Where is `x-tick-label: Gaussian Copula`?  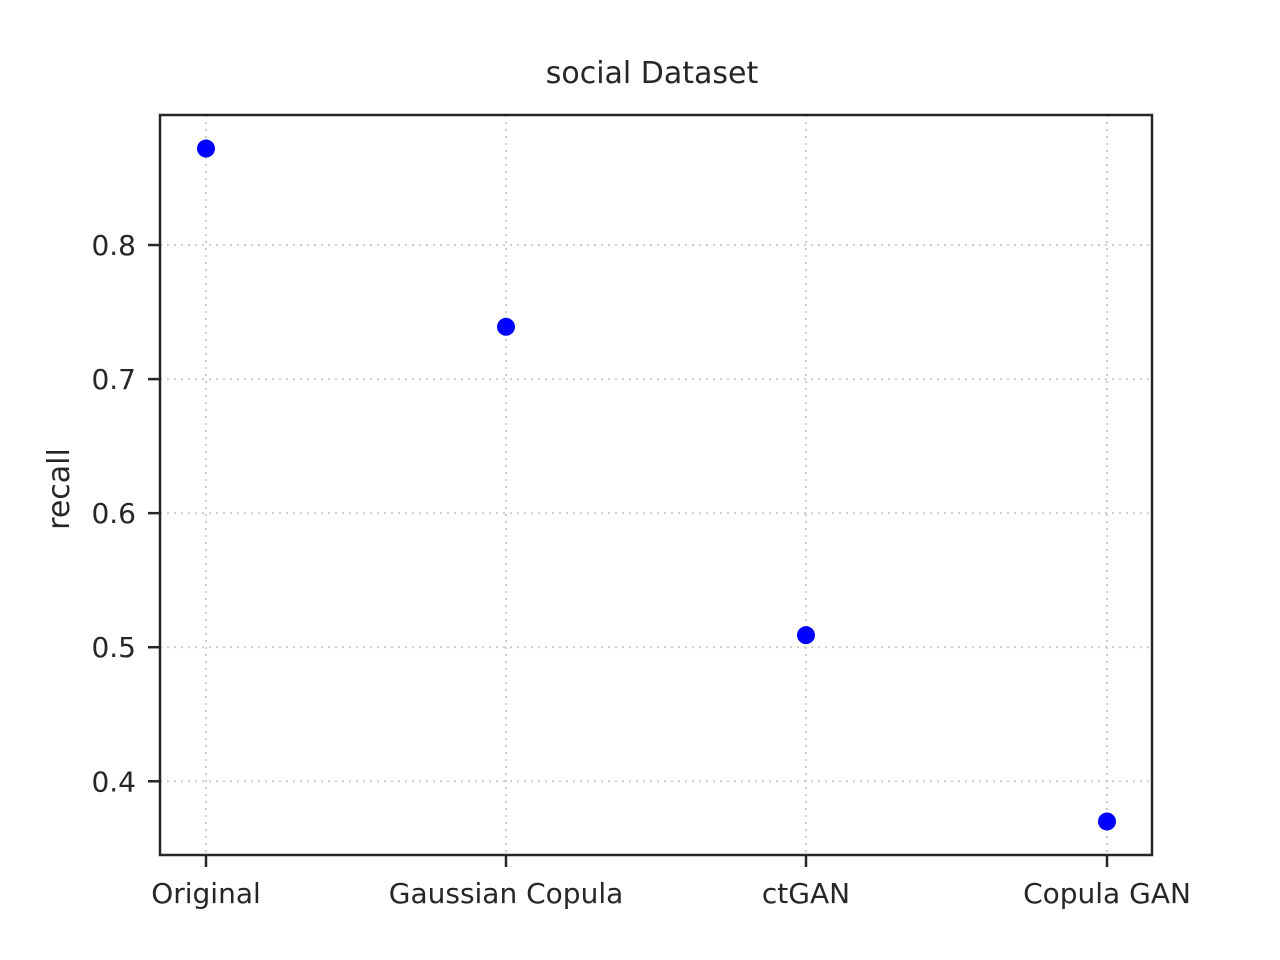 x-tick-label: Gaussian Copula is located at coordinates (506, 893).